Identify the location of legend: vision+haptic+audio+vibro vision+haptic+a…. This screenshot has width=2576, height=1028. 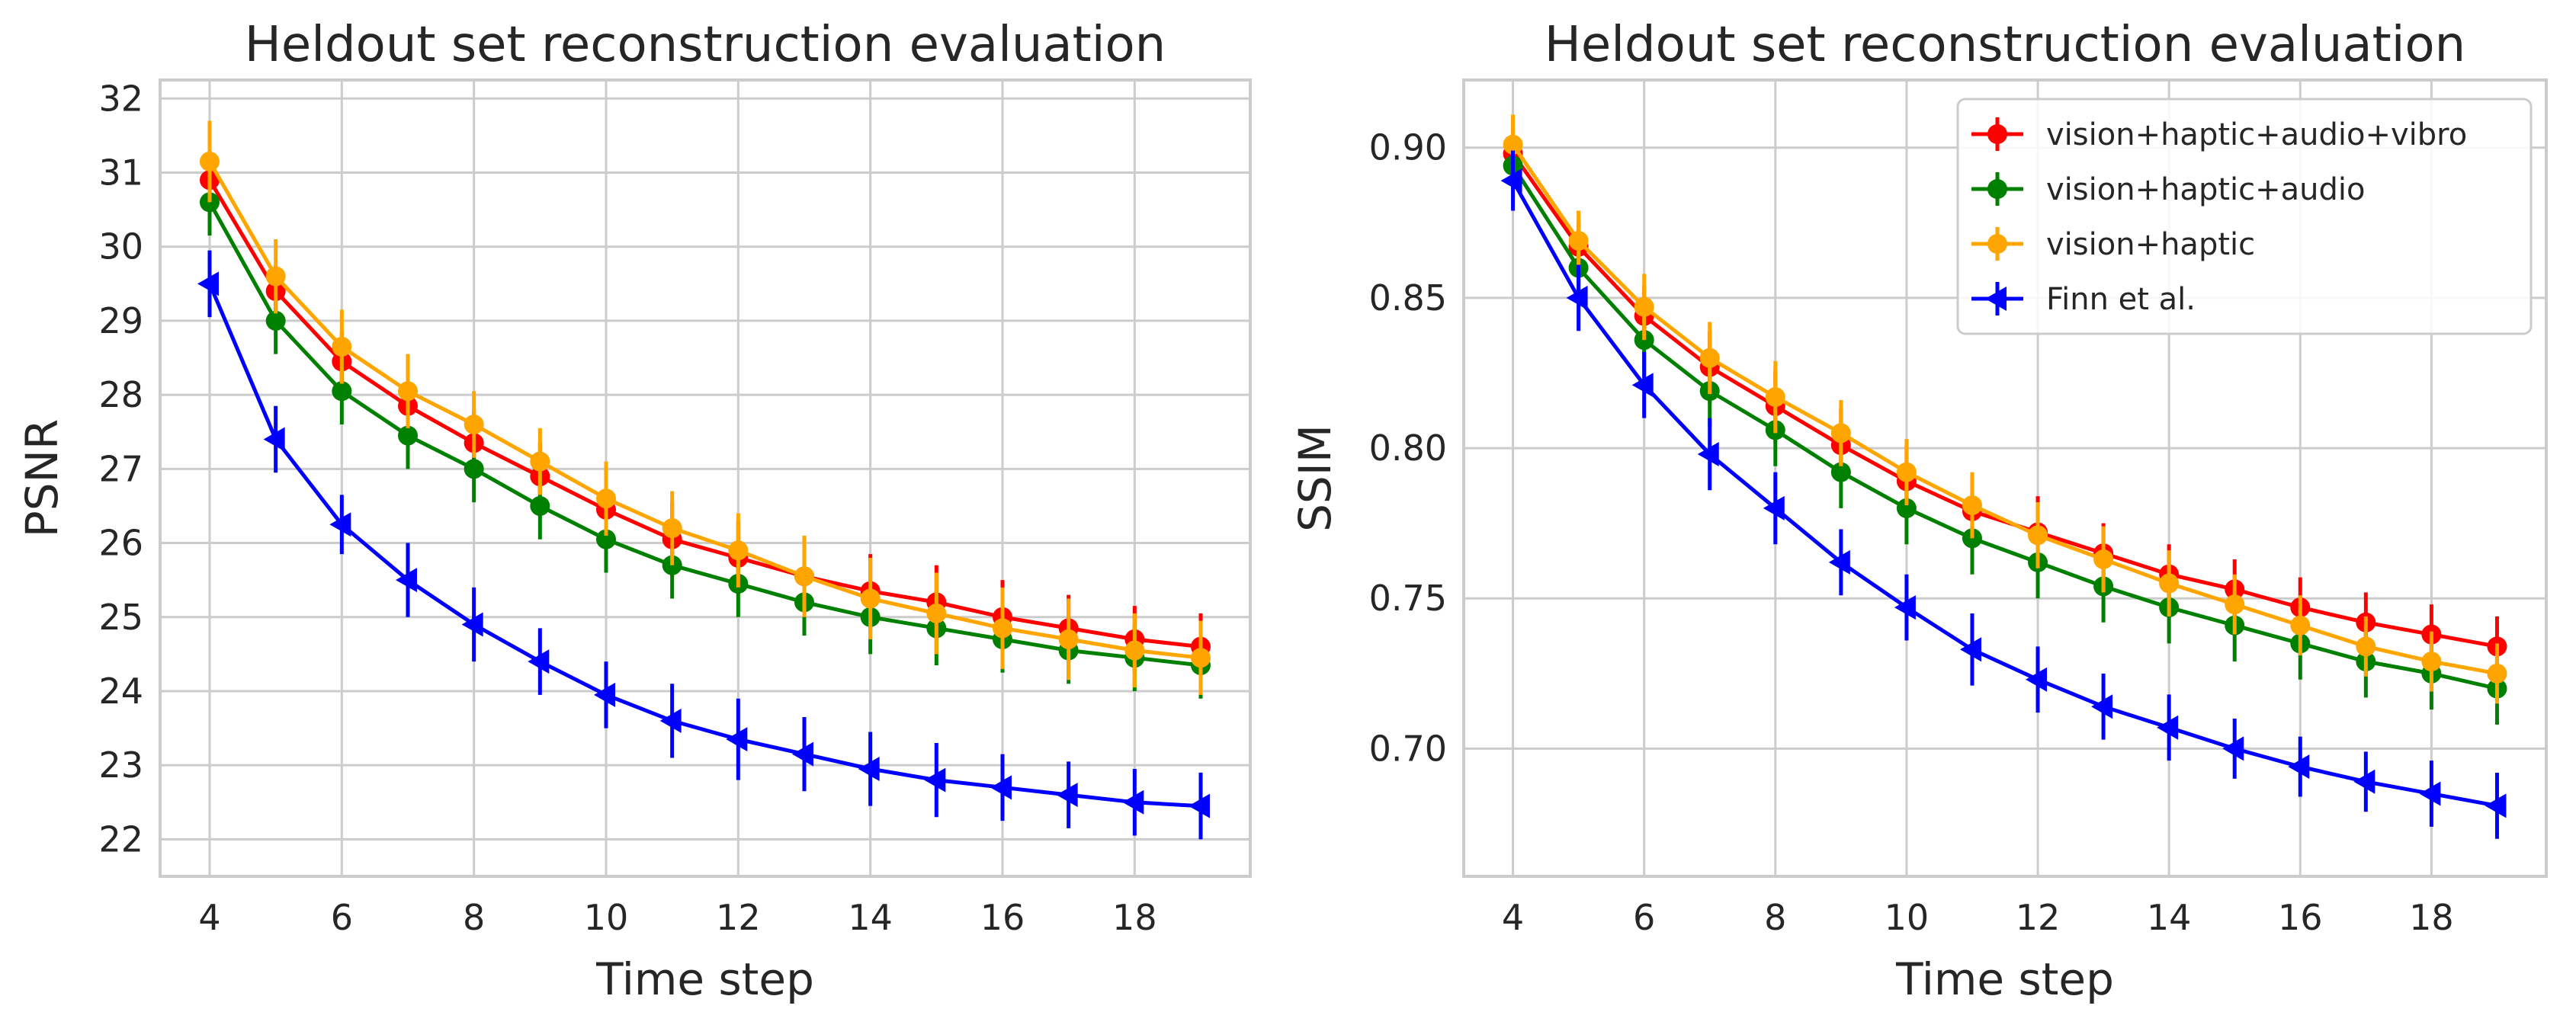
(2244, 216).